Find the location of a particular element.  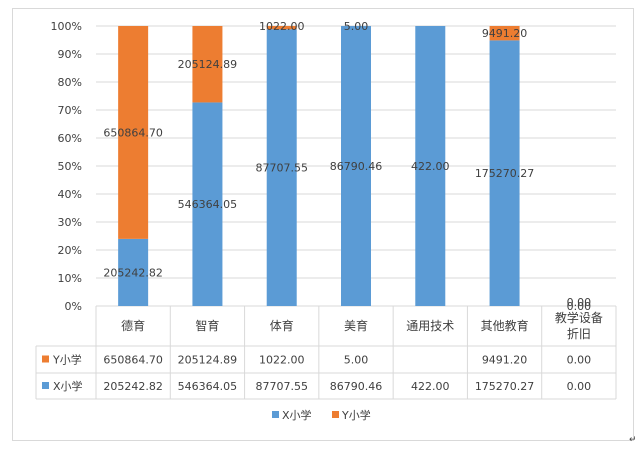

y-tick-label: 70% is located at coordinates (70, 110).